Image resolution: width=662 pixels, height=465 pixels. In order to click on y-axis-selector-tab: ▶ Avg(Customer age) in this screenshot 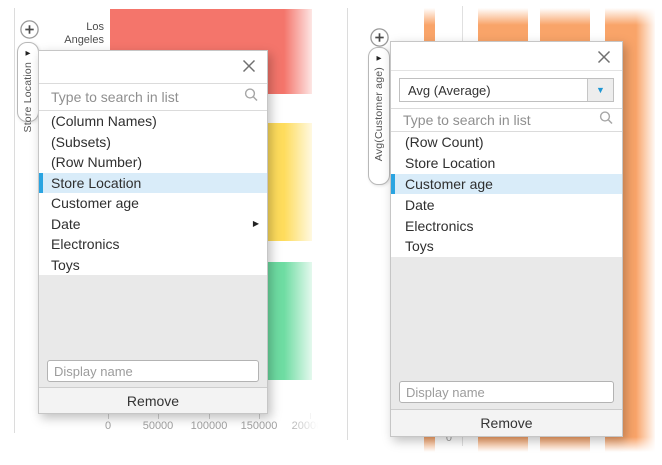, I will do `click(379, 116)`.